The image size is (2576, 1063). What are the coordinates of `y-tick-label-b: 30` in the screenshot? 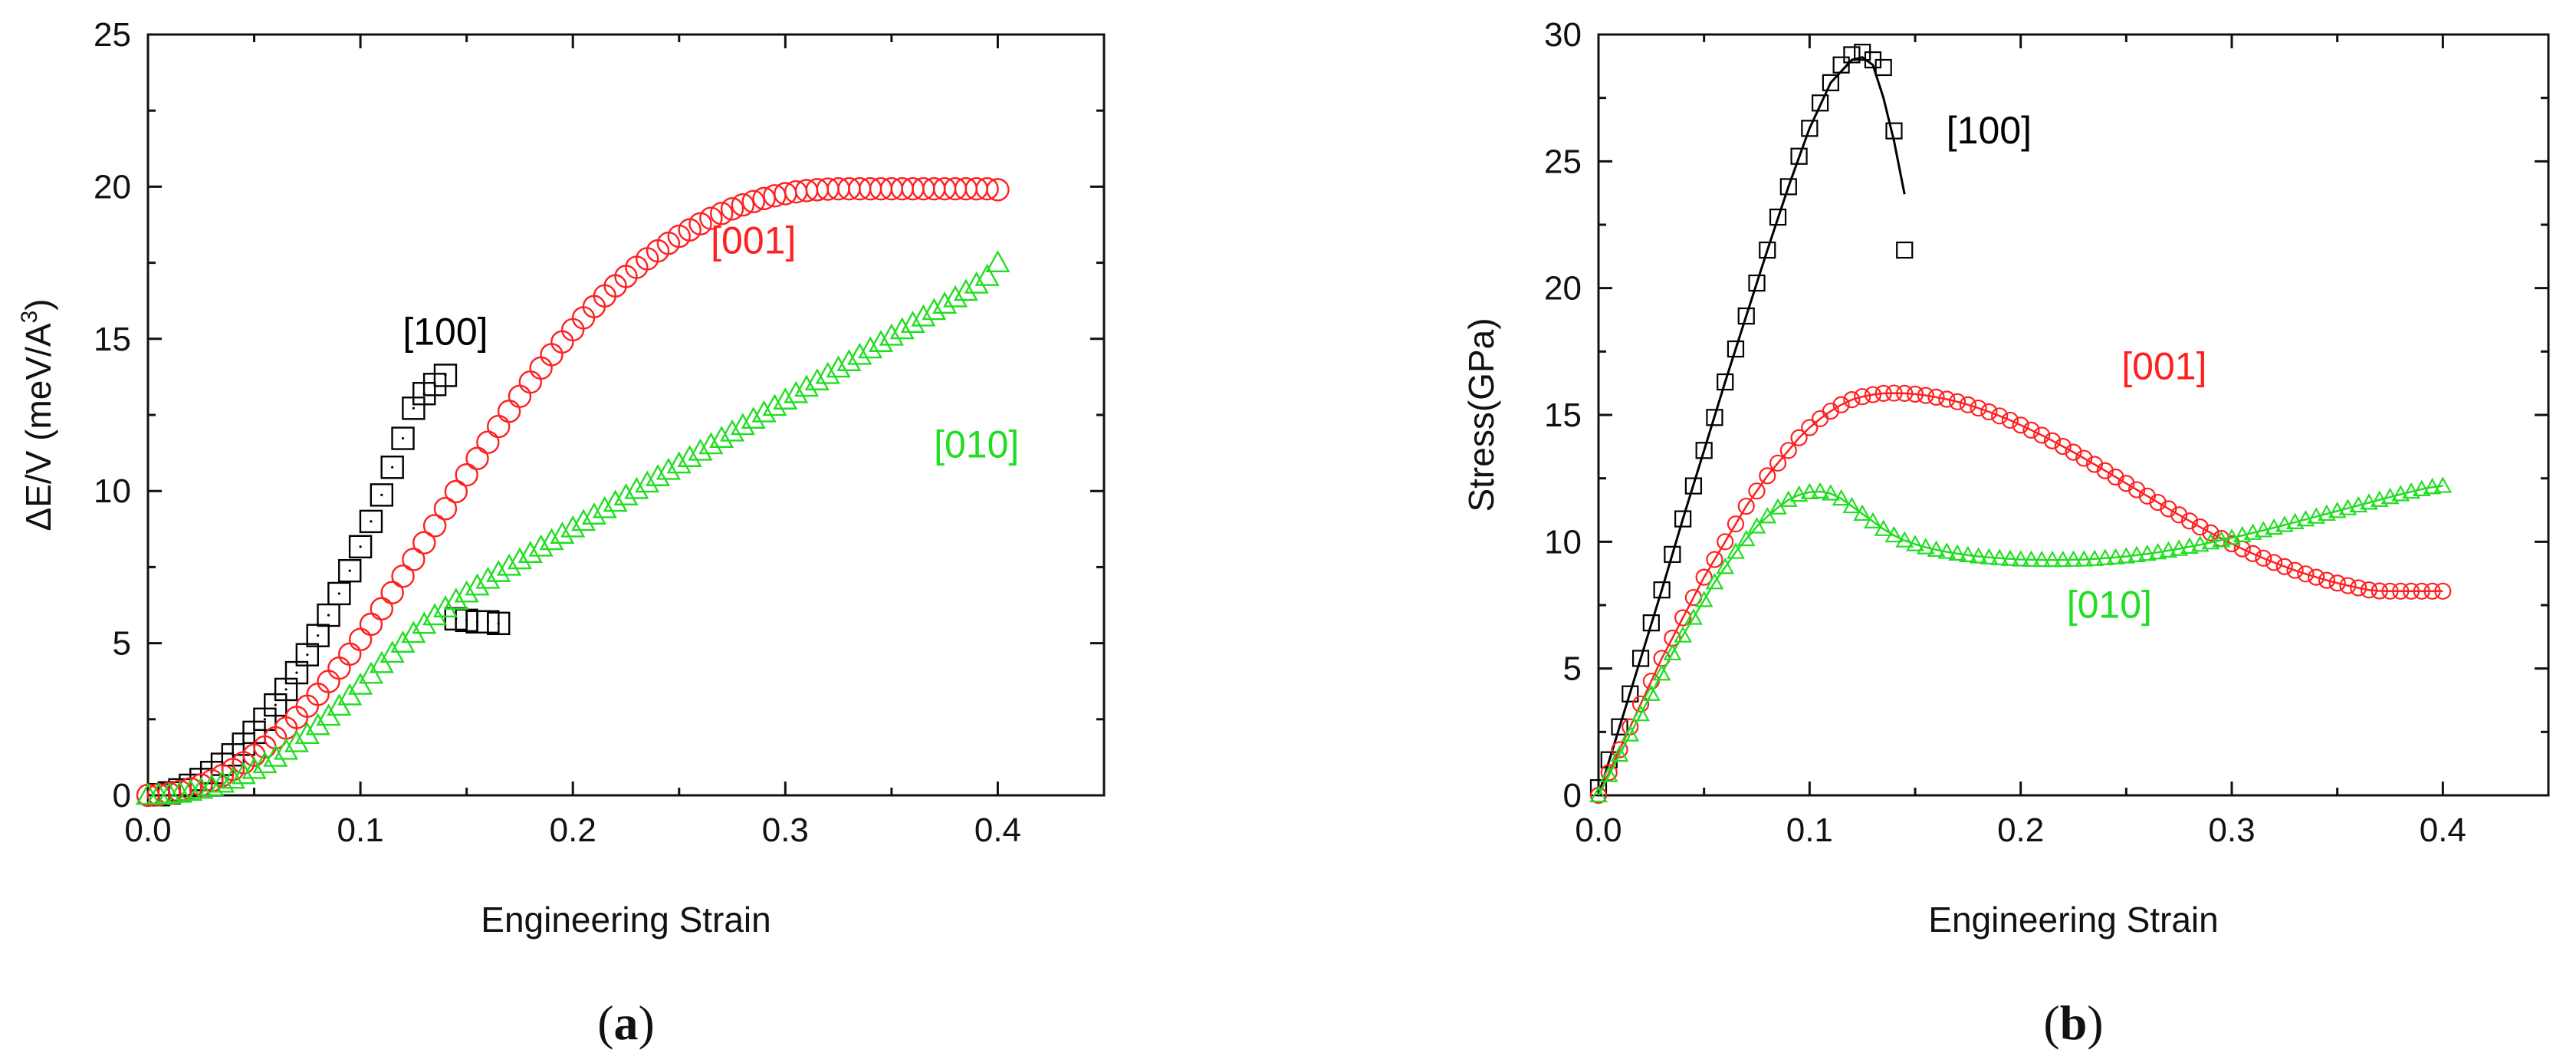 It's located at (1563, 35).